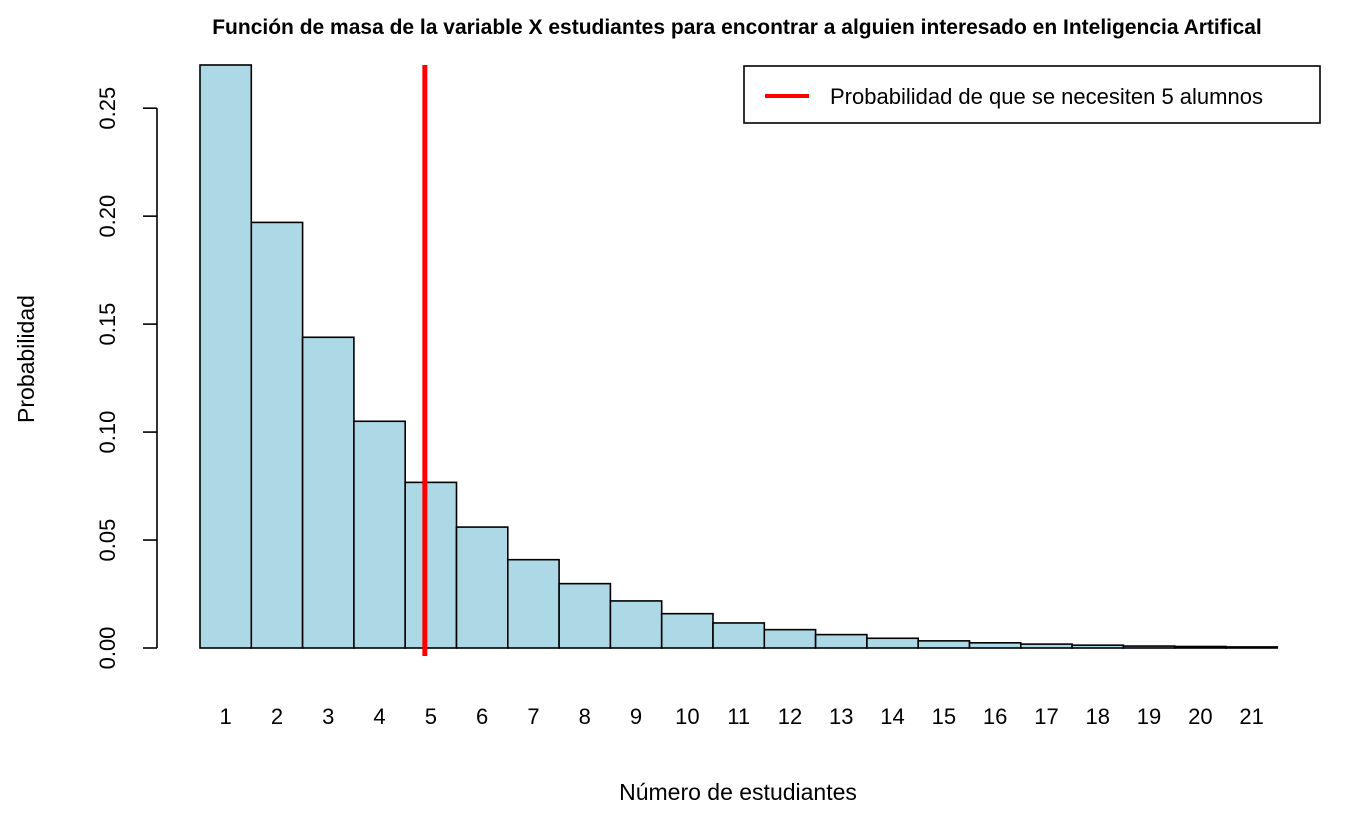  I want to click on y-tick-label: 0.15, so click(107, 324).